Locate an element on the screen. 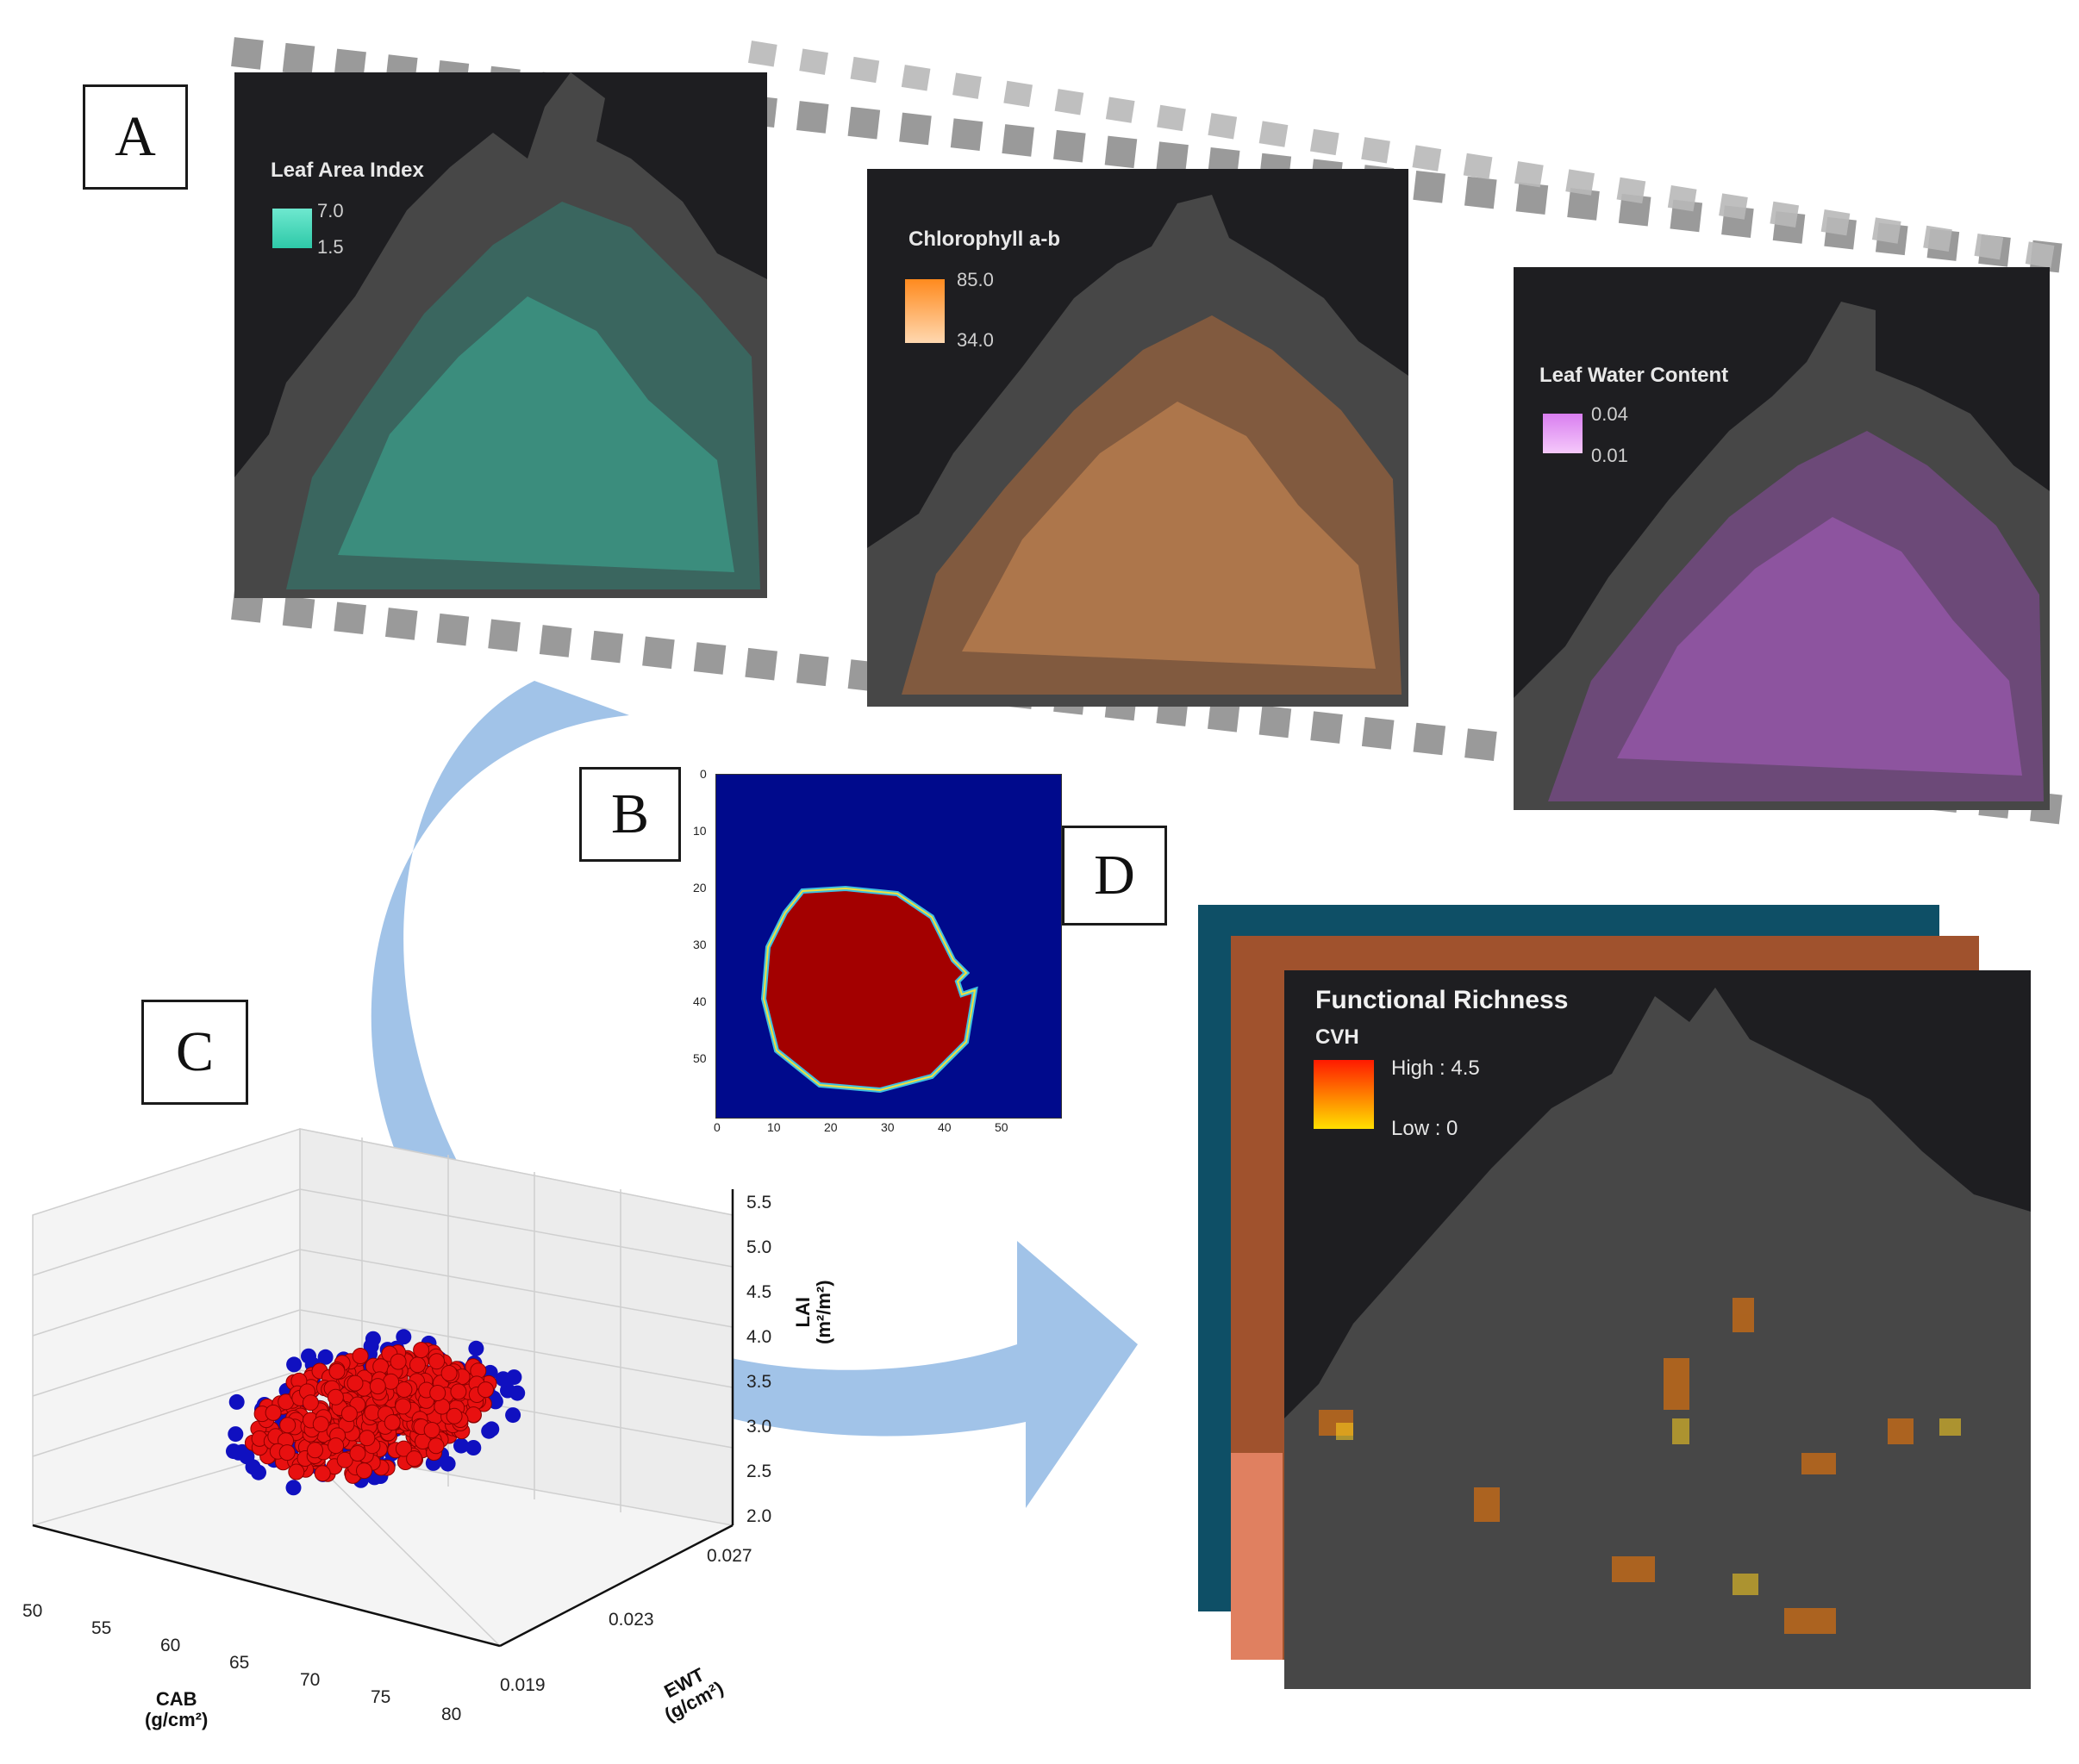 The height and width of the screenshot is (1764, 2079). lai-legend-high: 7.0 is located at coordinates (330, 210).